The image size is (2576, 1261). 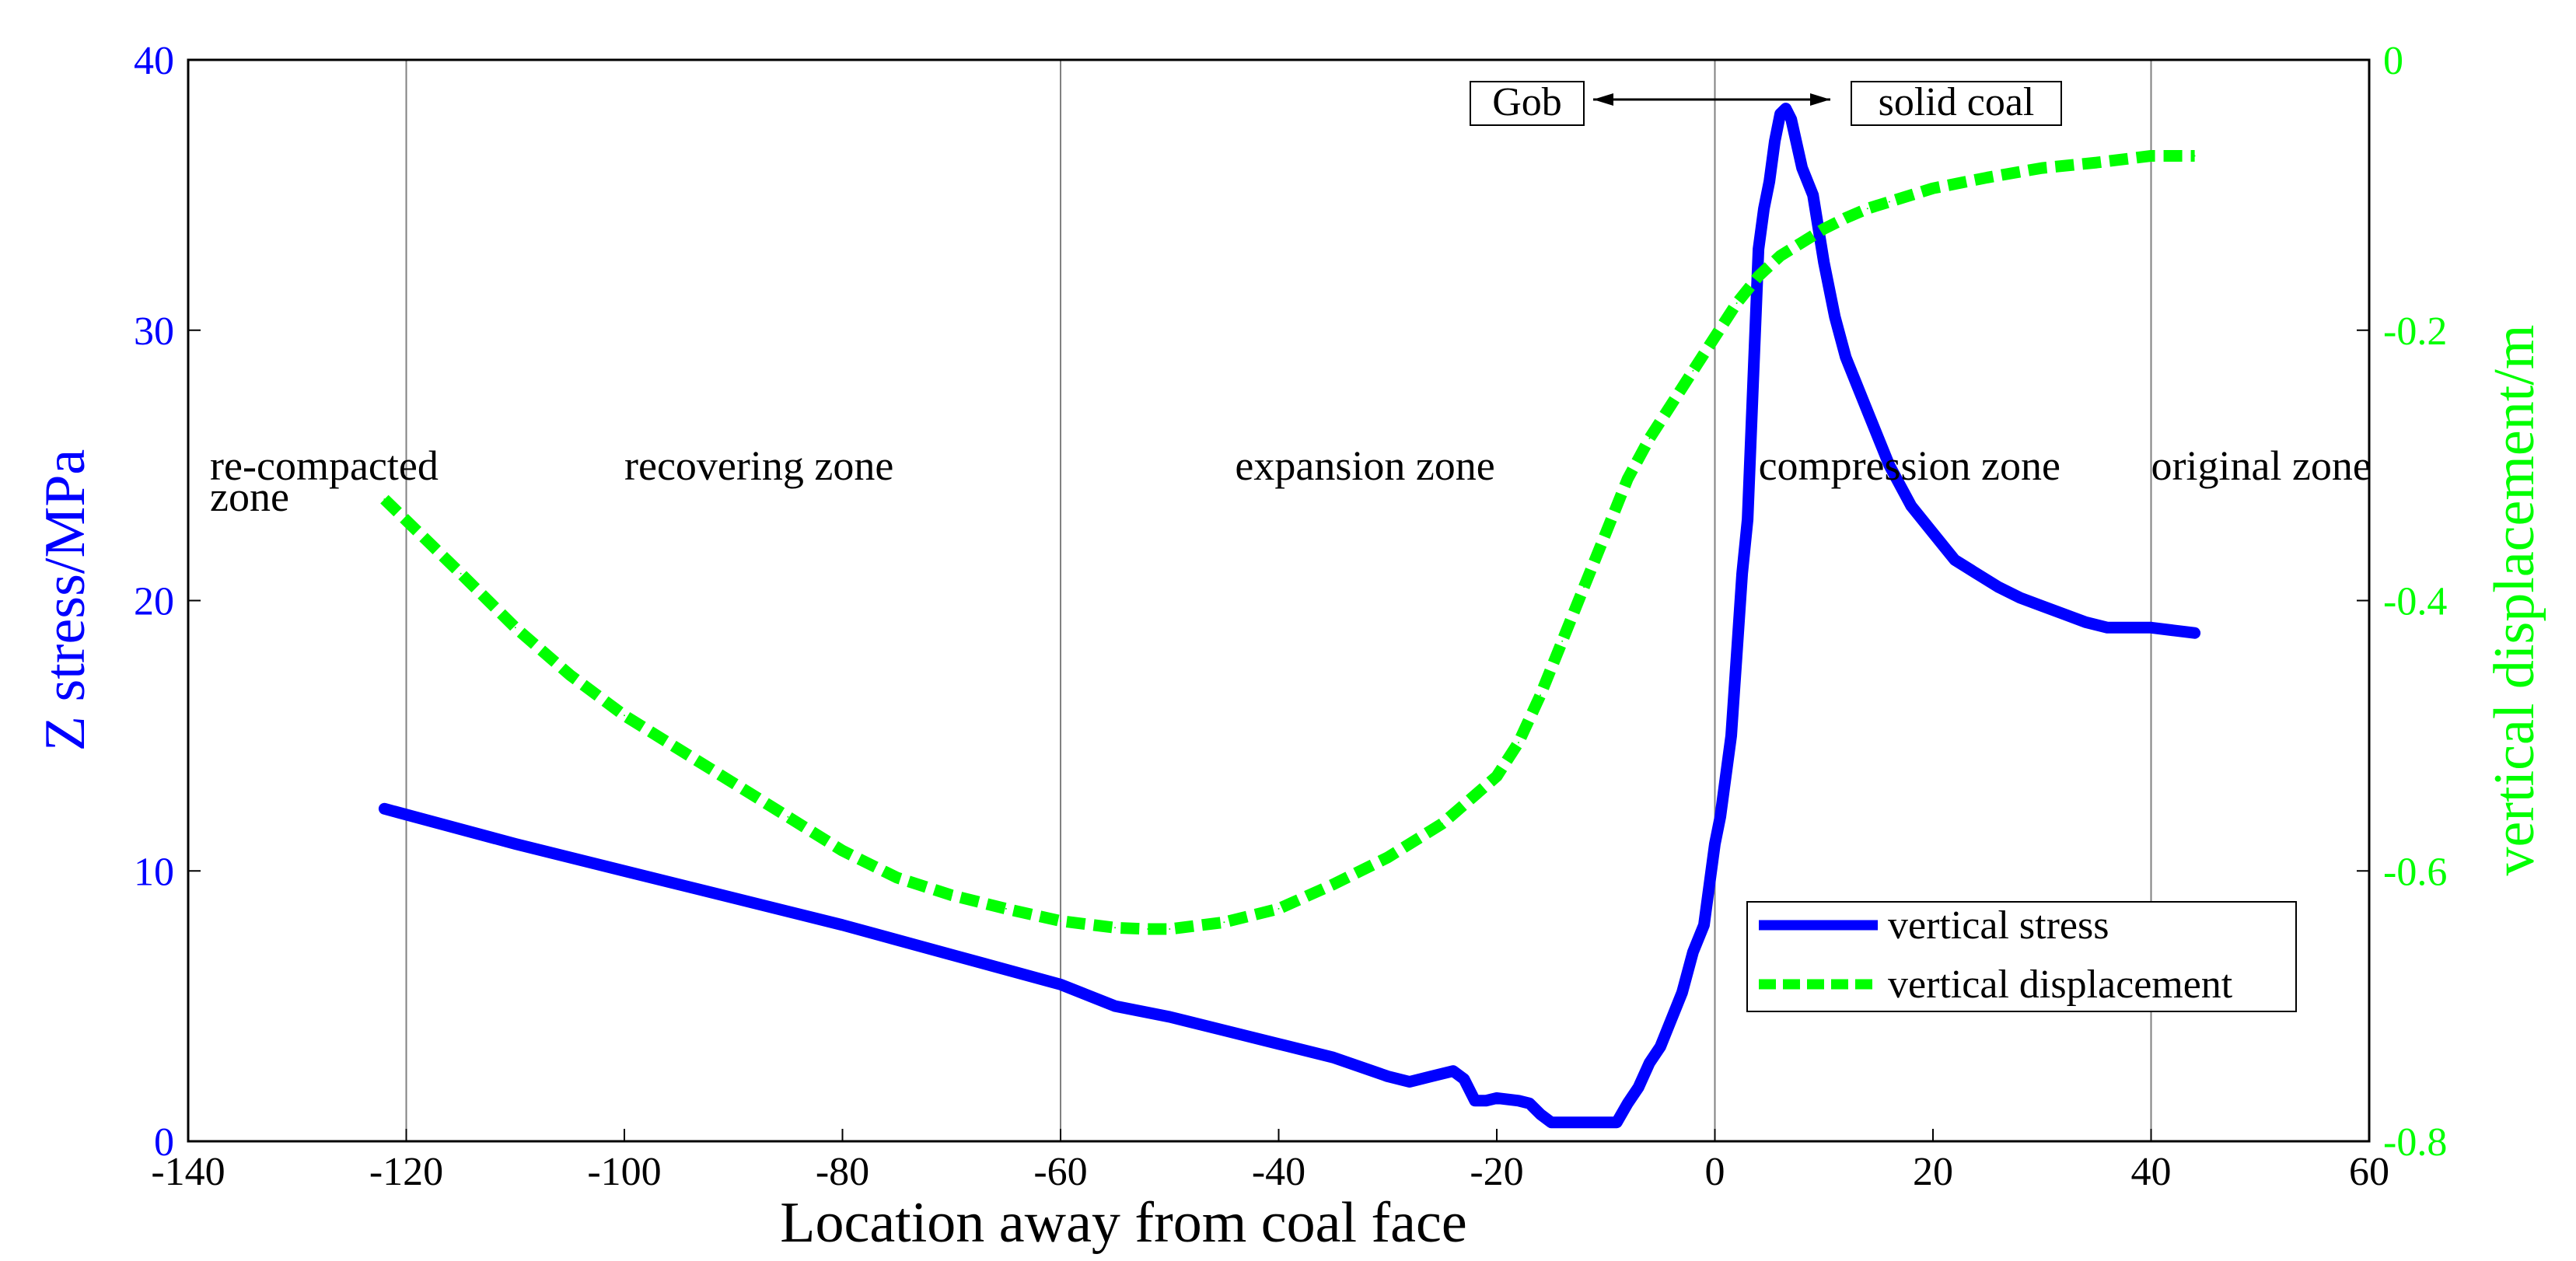 I want to click on left-y-tick-label: 10, so click(x=154, y=872).